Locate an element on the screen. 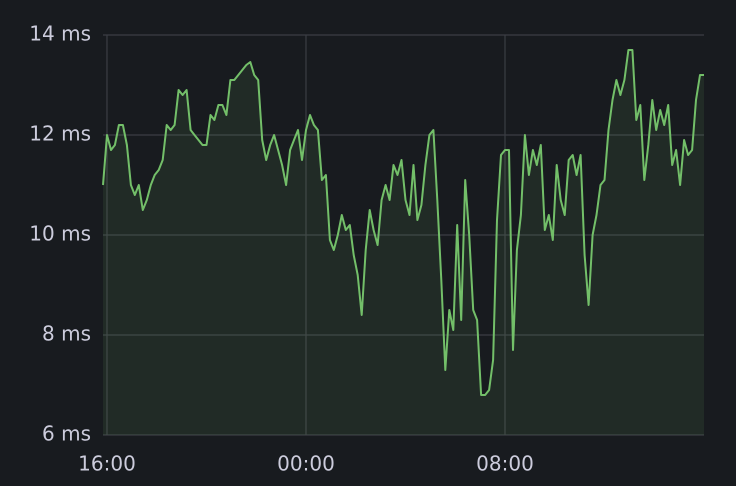  x-tick-label: 16:00 is located at coordinates (107, 464).